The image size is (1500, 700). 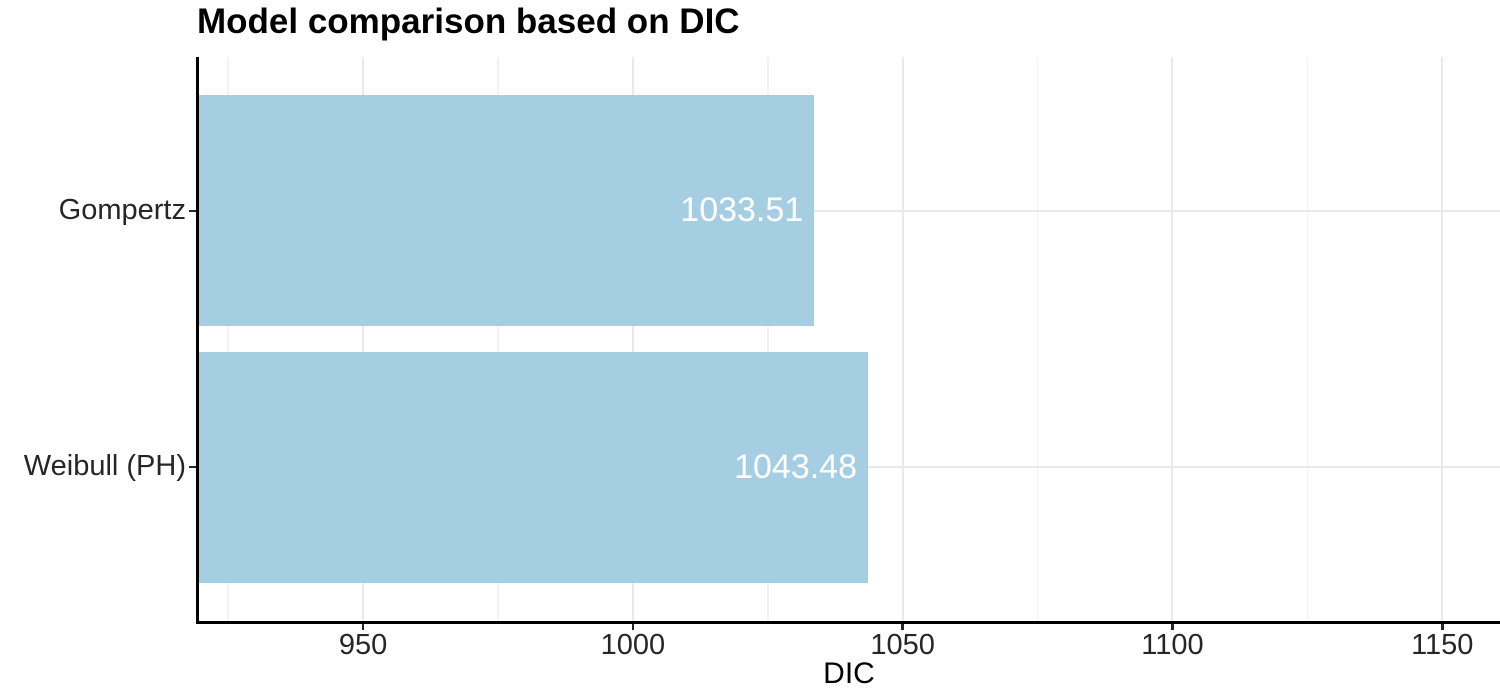 What do you see at coordinates (363, 645) in the screenshot?
I see `x-tick-label: 950` at bounding box center [363, 645].